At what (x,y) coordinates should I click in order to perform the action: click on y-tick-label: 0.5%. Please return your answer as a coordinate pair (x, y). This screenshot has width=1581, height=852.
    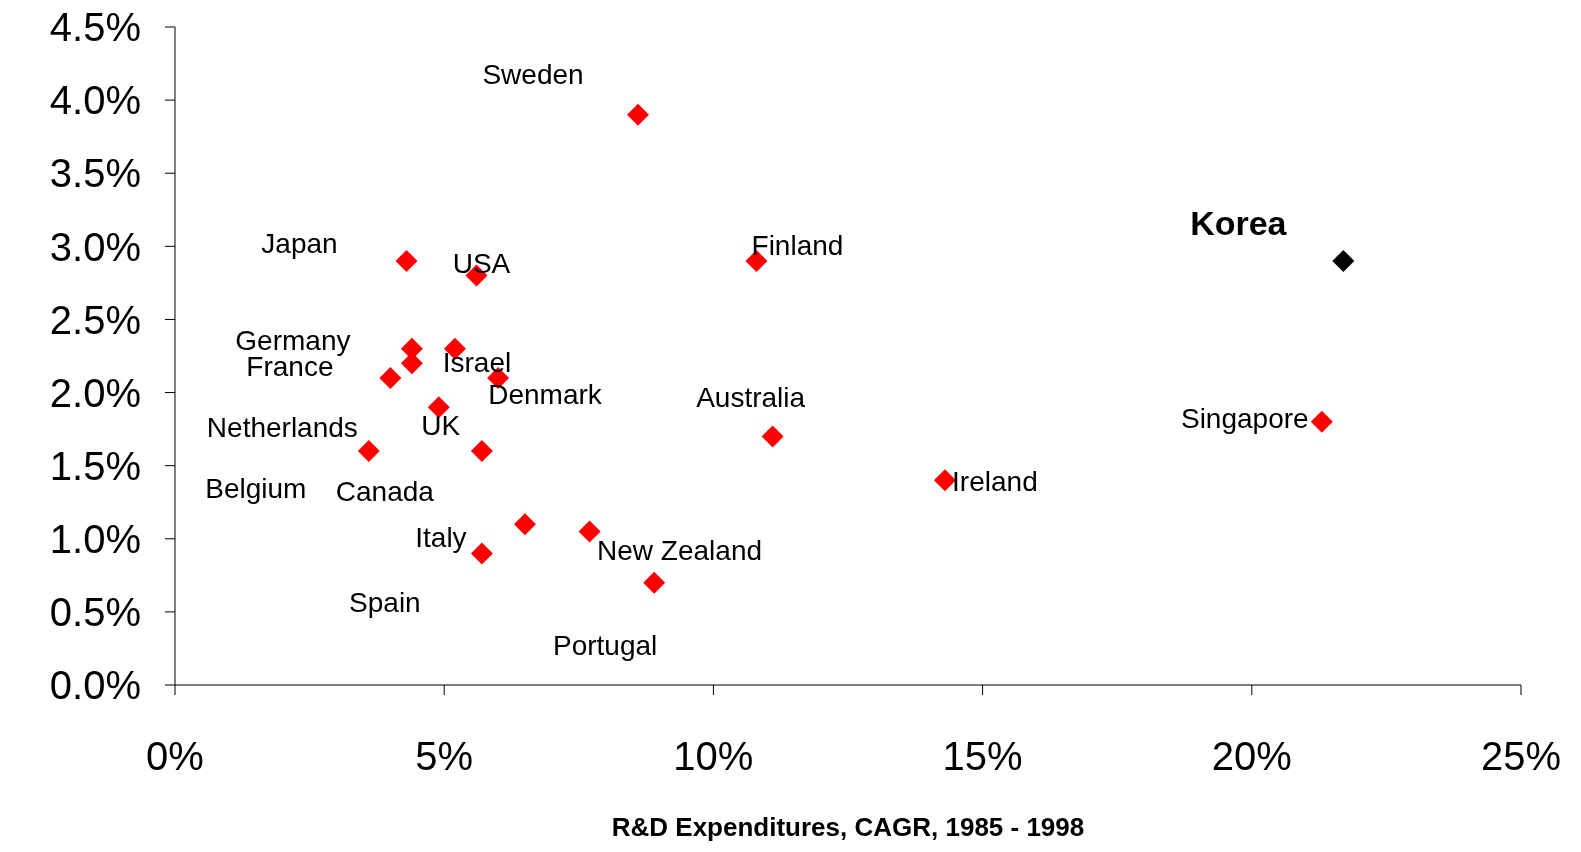
    Looking at the image, I should click on (95, 612).